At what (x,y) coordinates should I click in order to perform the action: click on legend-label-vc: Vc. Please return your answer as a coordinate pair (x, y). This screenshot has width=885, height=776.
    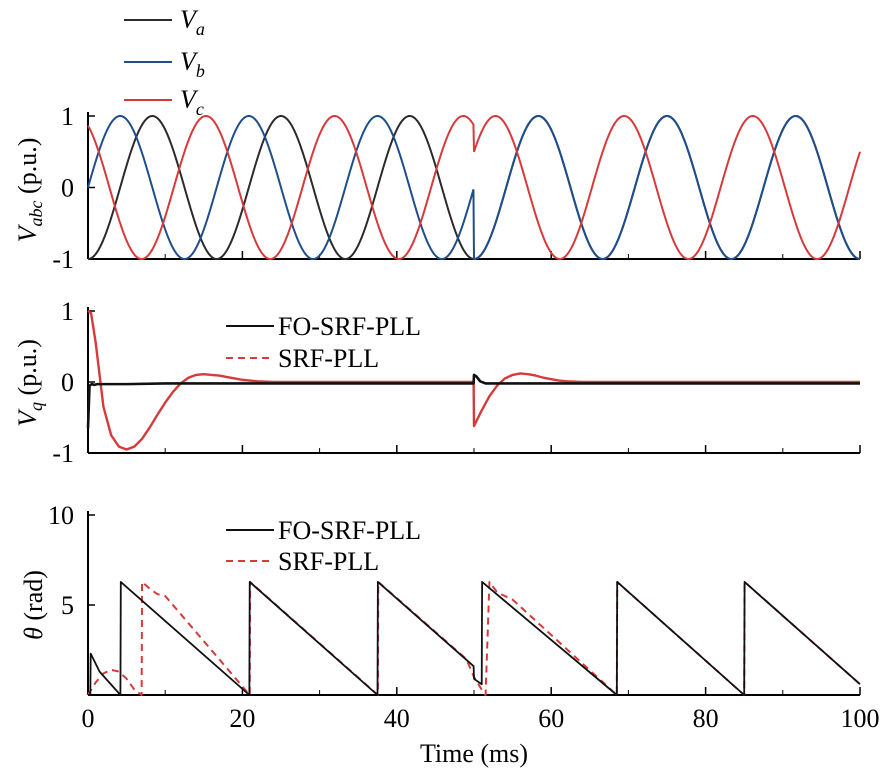
    Looking at the image, I should click on (192, 102).